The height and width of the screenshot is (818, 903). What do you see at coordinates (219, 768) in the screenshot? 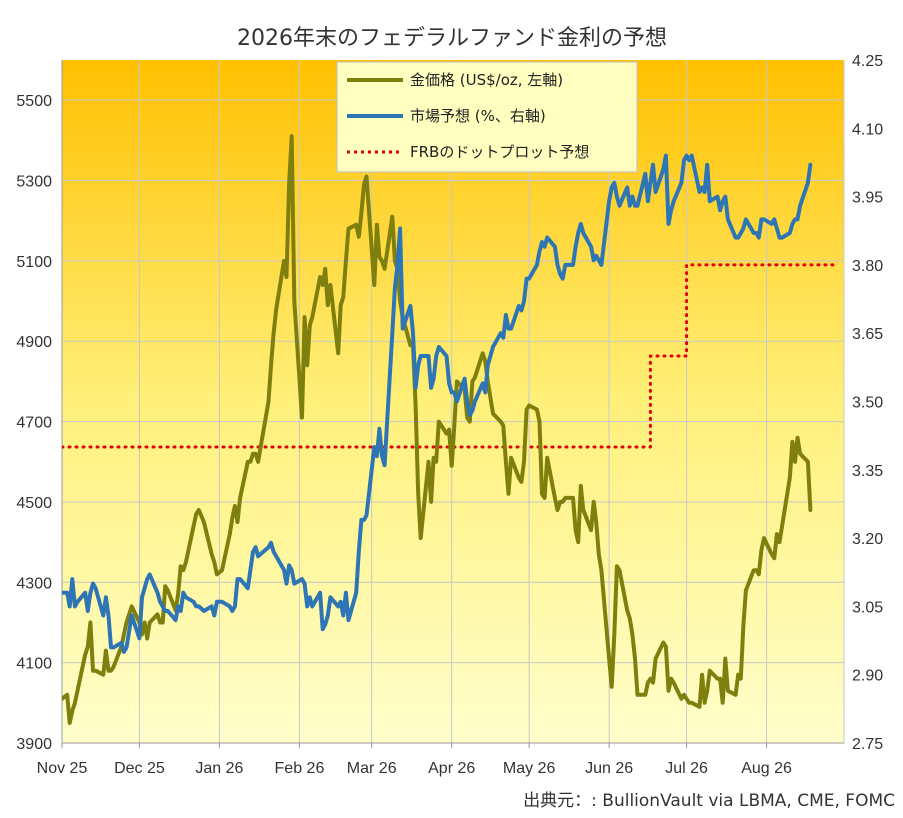
I see `x-tick-label: Jan 26` at bounding box center [219, 768].